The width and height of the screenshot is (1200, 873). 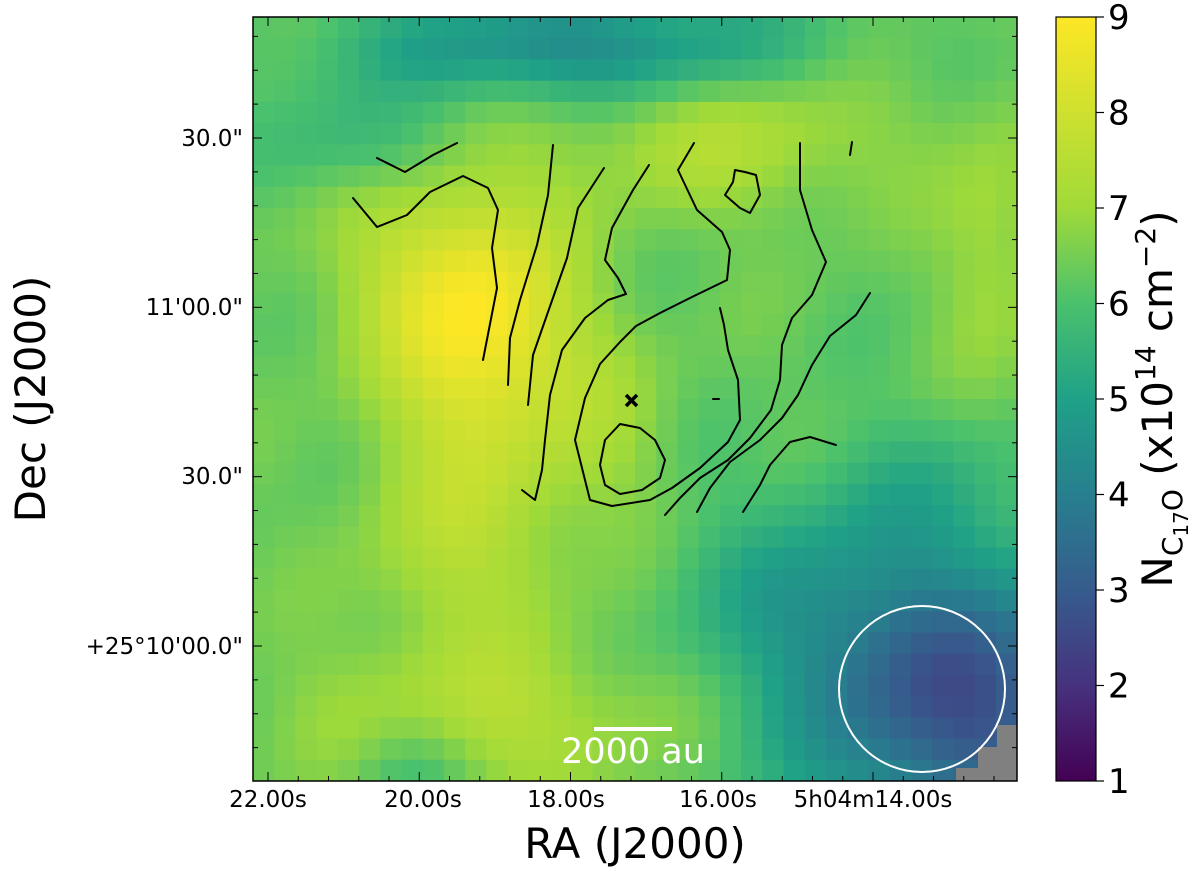 What do you see at coordinates (631, 400) in the screenshot?
I see `source-marker` at bounding box center [631, 400].